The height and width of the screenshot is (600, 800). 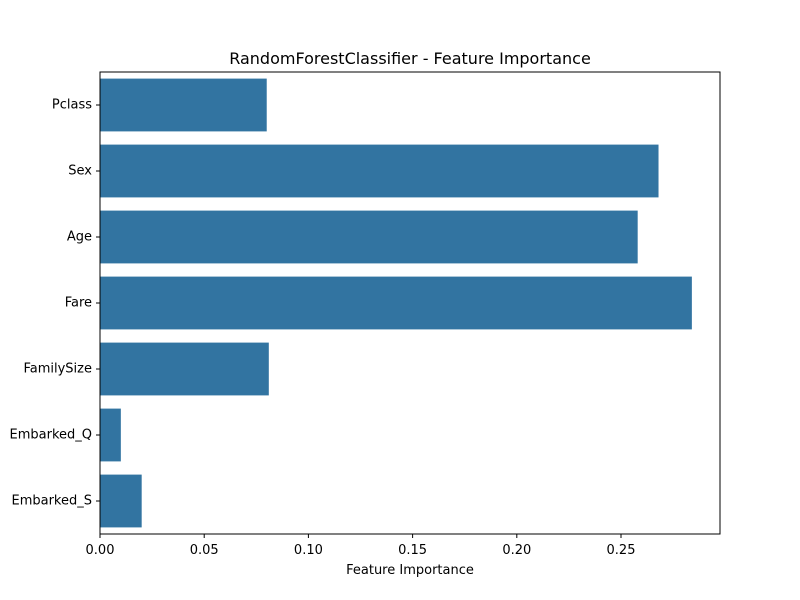 What do you see at coordinates (412, 550) in the screenshot?
I see `x-tick-label: 0.15` at bounding box center [412, 550].